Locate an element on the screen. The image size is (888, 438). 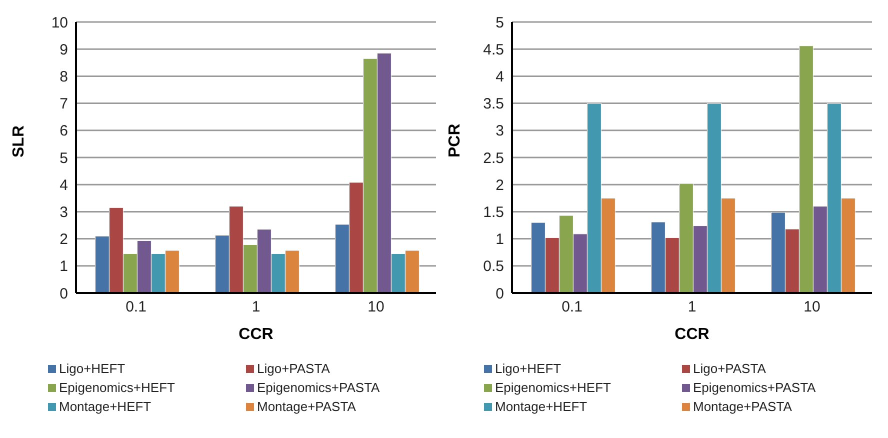
y-tick-label: 9 is located at coordinates (64, 49).